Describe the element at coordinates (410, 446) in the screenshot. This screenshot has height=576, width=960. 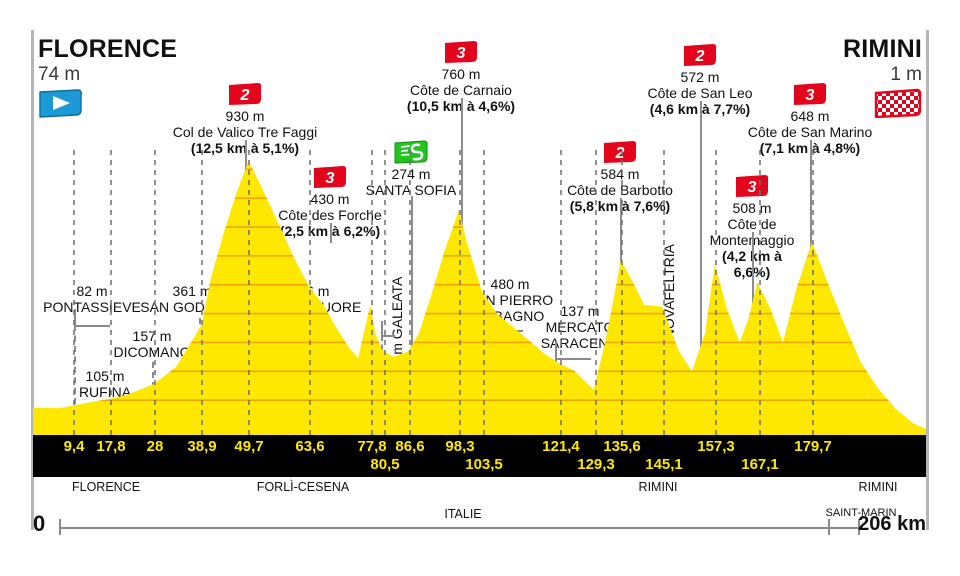
I see `km-marker-label: 86,6` at that location.